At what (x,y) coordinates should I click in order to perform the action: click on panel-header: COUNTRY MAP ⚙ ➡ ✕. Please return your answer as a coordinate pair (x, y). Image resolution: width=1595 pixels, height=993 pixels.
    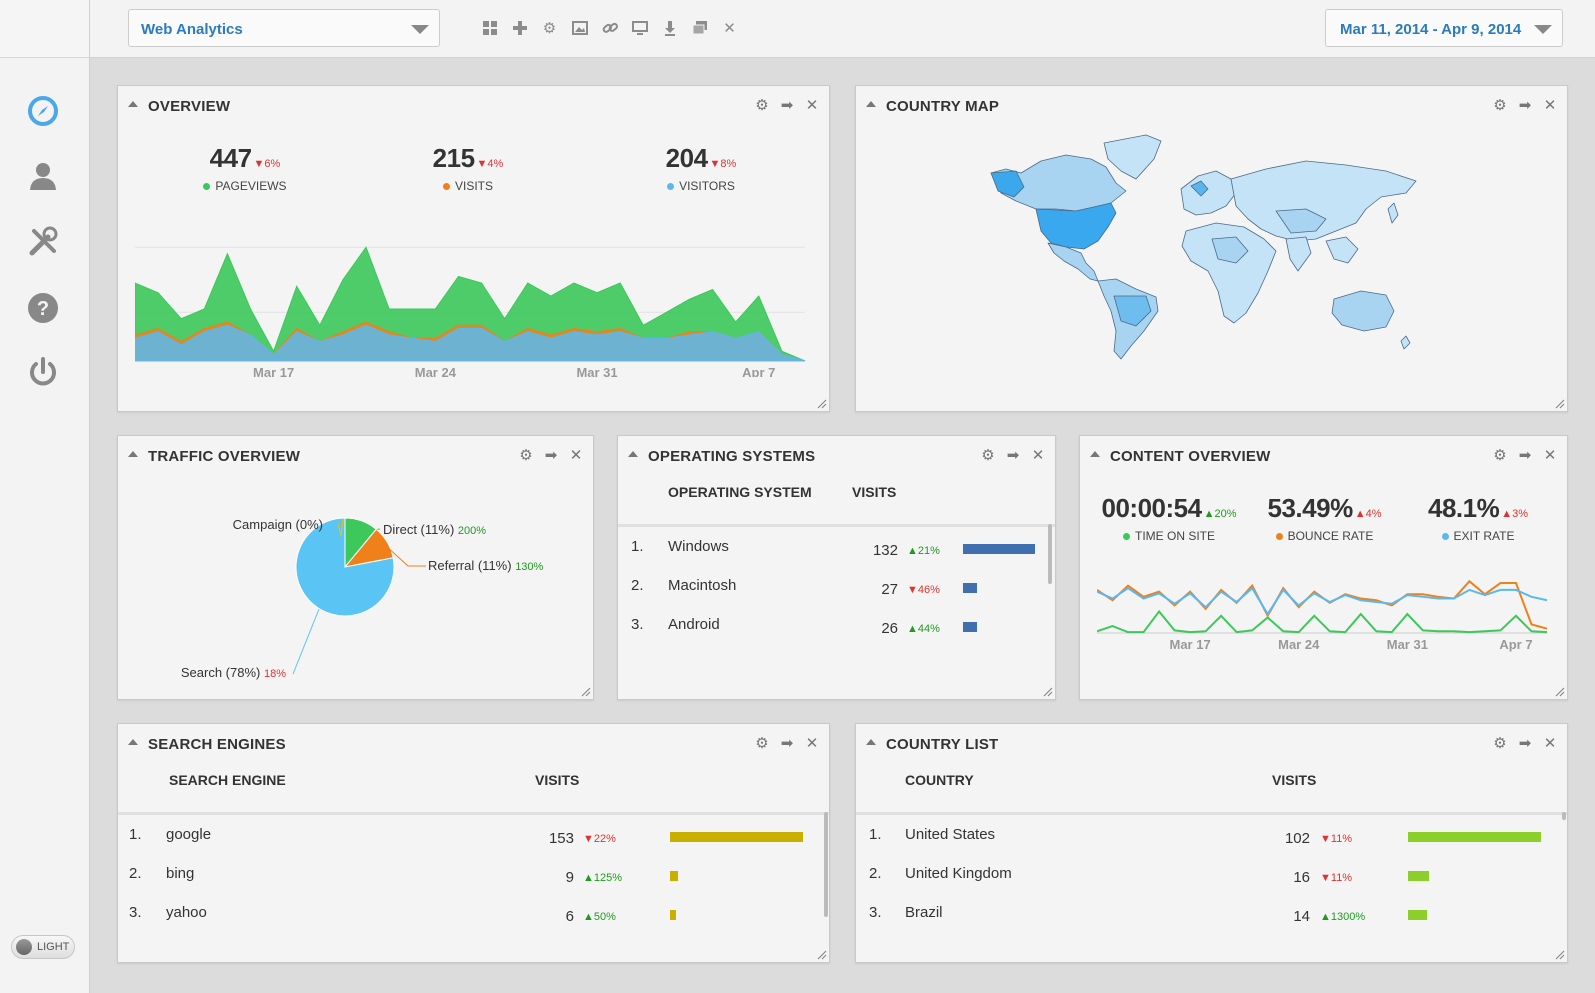
    Looking at the image, I should click on (1211, 105).